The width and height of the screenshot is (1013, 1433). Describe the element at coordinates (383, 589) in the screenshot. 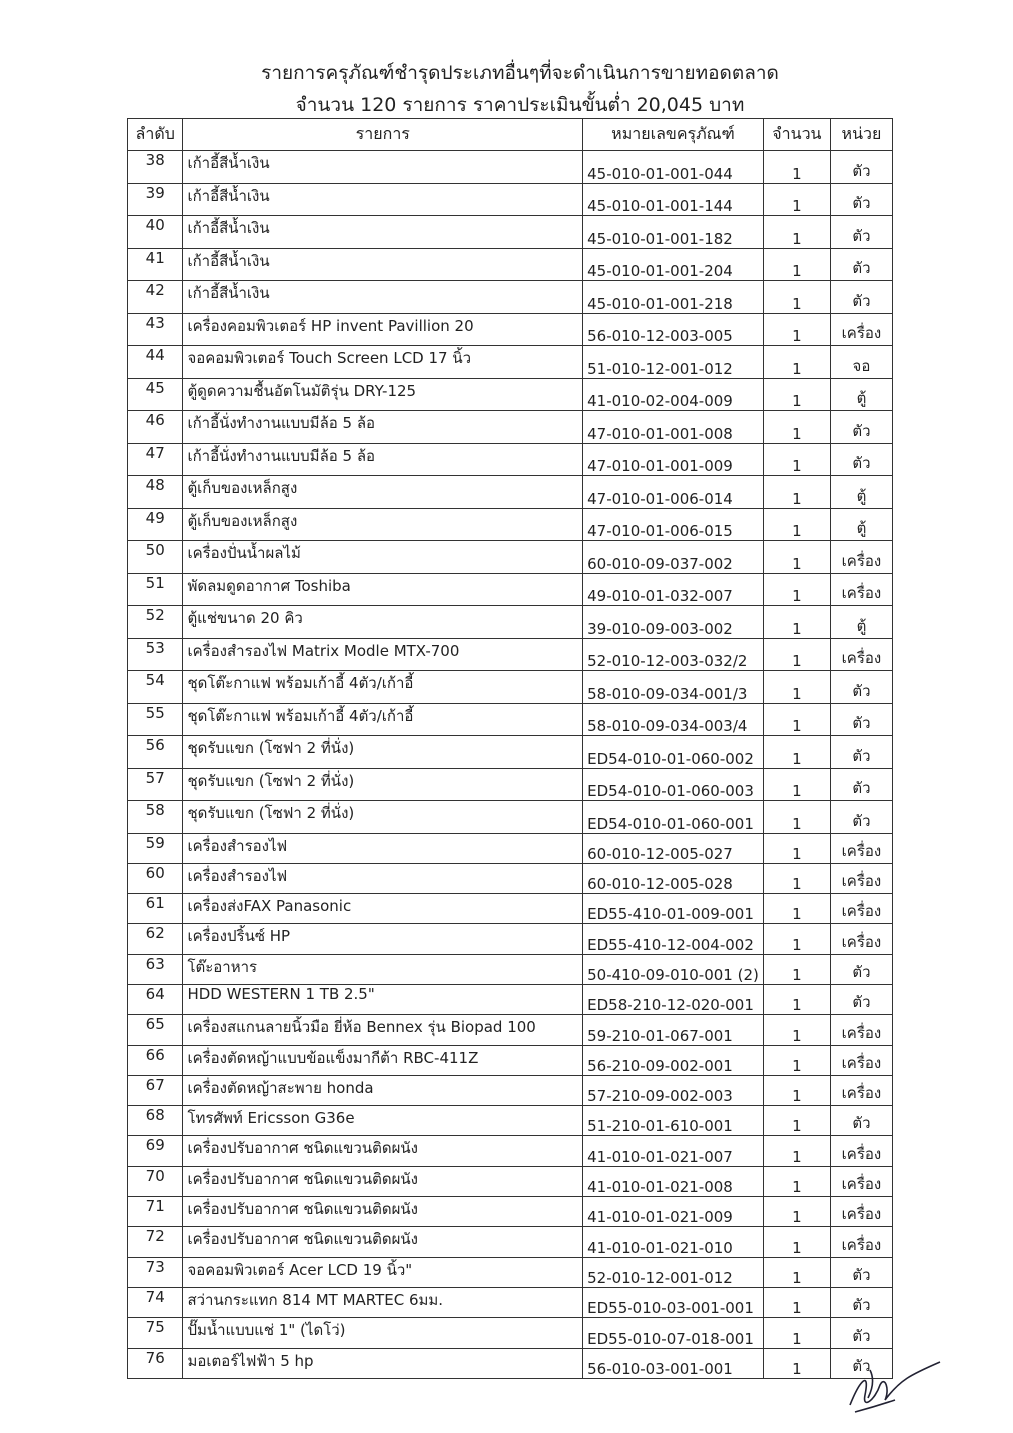

I see `item-name: พัดลมดูดอากาศ Toshiba` at that location.